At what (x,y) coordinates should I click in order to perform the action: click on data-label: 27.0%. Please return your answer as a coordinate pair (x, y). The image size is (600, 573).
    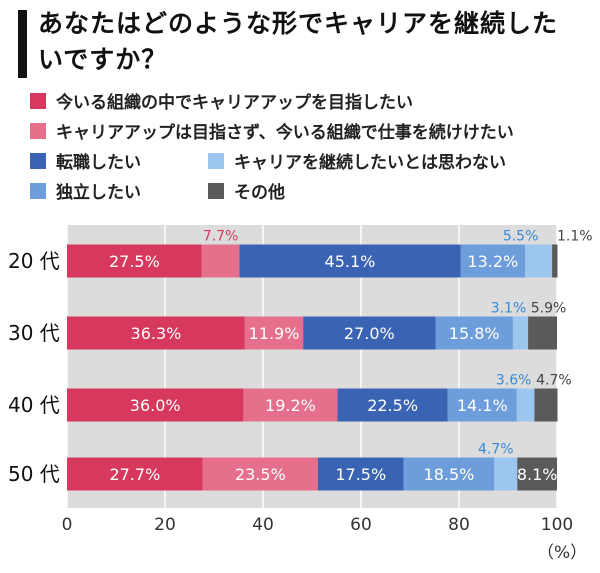
    Looking at the image, I should click on (369, 333).